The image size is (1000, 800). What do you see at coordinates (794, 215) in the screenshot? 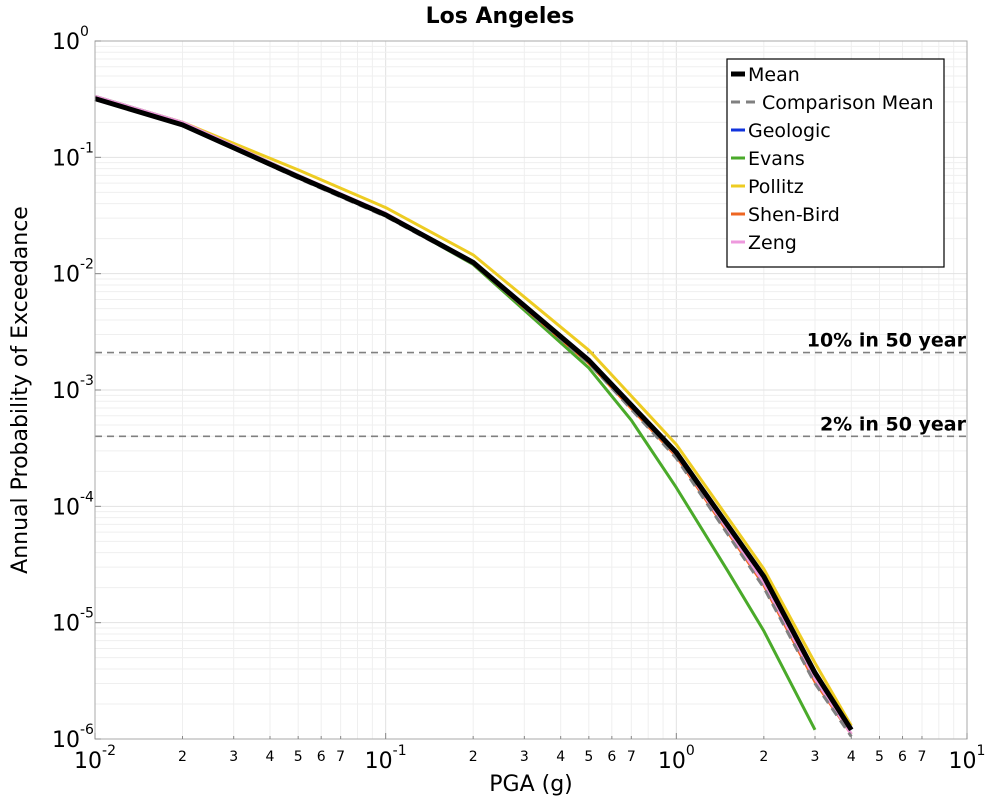
I see `legend-entry: Shen-Bird` at bounding box center [794, 215].